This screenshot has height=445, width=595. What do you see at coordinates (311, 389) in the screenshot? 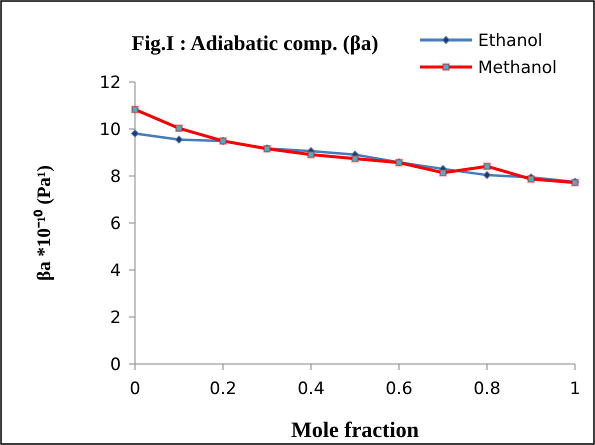
I see `x-tick-label: 0.4` at bounding box center [311, 389].